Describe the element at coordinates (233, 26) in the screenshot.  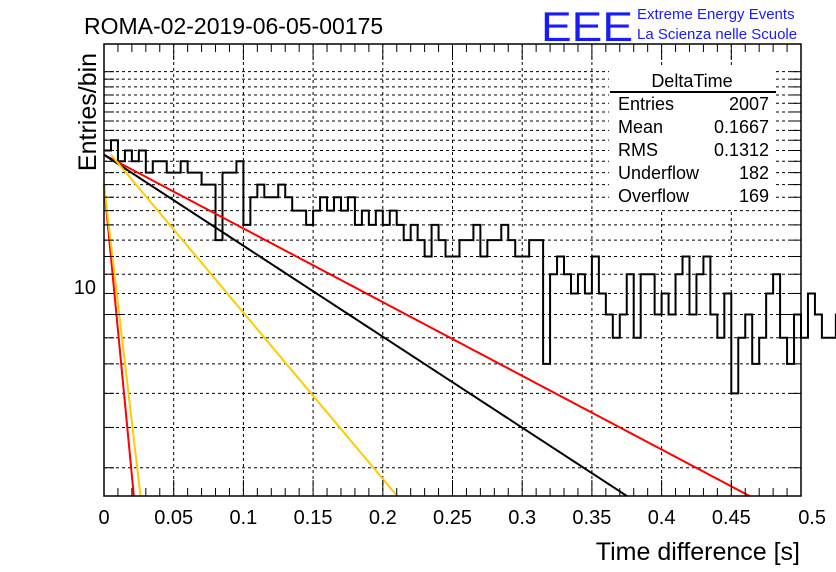
I see `chart-title: ROMA-02-2019-06-05-00175` at that location.